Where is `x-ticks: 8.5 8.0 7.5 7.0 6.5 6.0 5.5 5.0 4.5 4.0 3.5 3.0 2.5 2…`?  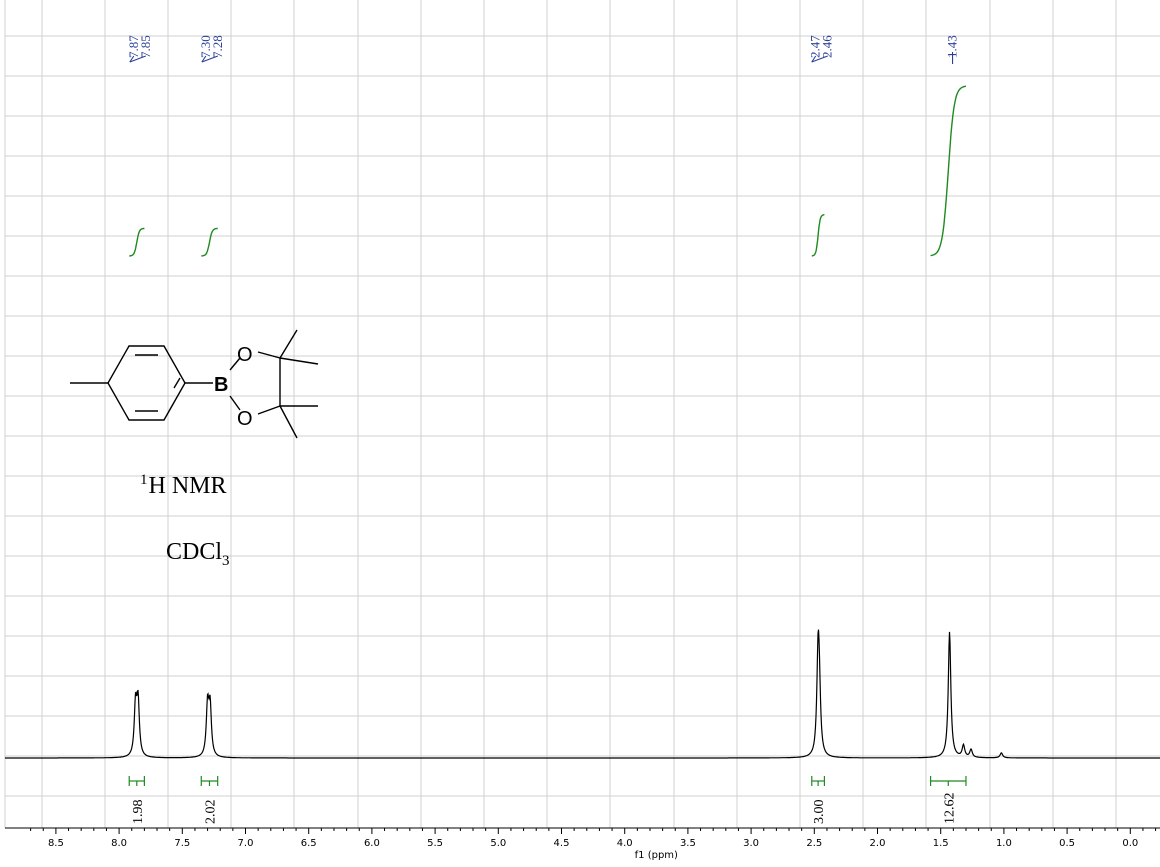 x-ticks: 8.5 8.0 7.5 7.0 6.5 6.0 5.5 5.0 4.5 4.0 3.5 3.0 2.5 2… is located at coordinates (593, 838).